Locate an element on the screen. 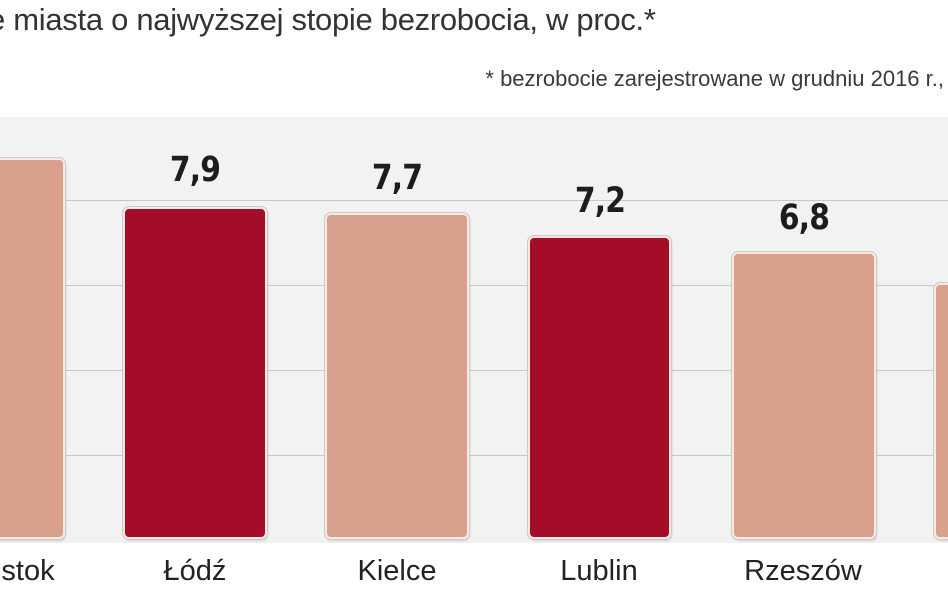 This screenshot has height=593, width=948. value-label-lodz: 7,9 is located at coordinates (195, 170).